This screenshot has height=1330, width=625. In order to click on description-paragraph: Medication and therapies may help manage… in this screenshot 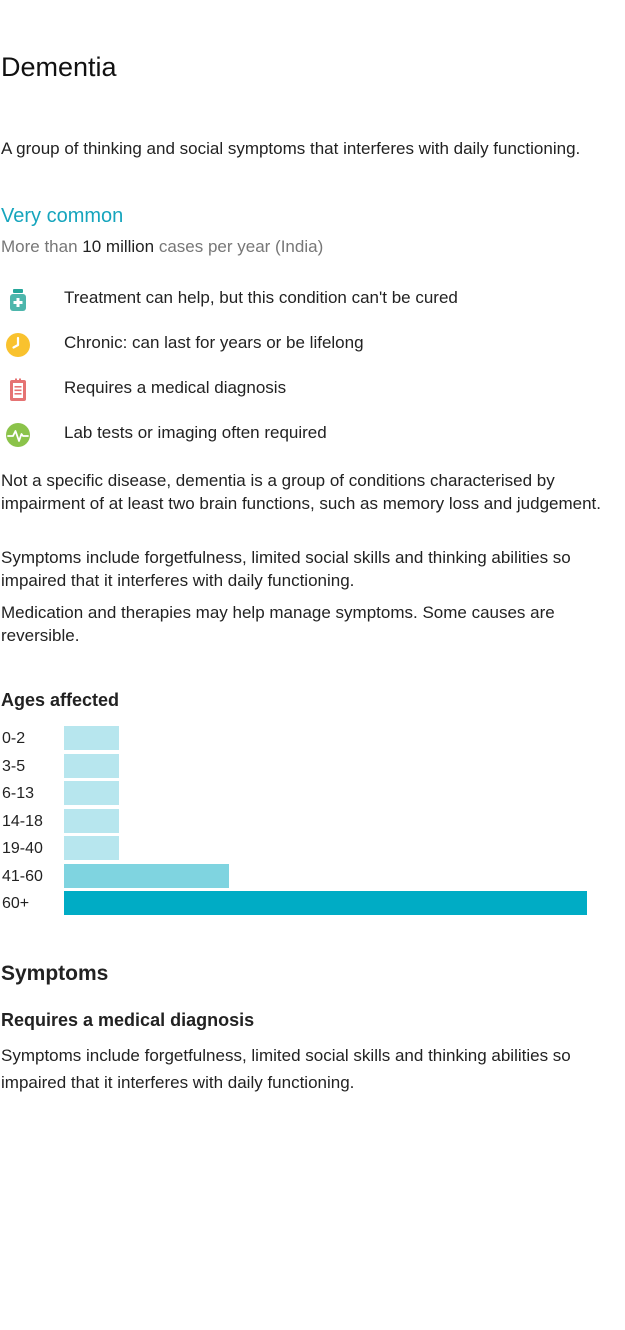, I will do `click(278, 624)`.